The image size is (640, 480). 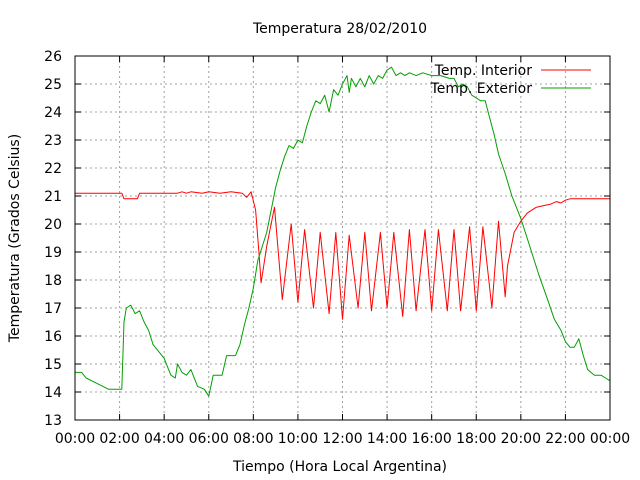 What do you see at coordinates (53, 141) in the screenshot?
I see `y-tick-label: 23` at bounding box center [53, 141].